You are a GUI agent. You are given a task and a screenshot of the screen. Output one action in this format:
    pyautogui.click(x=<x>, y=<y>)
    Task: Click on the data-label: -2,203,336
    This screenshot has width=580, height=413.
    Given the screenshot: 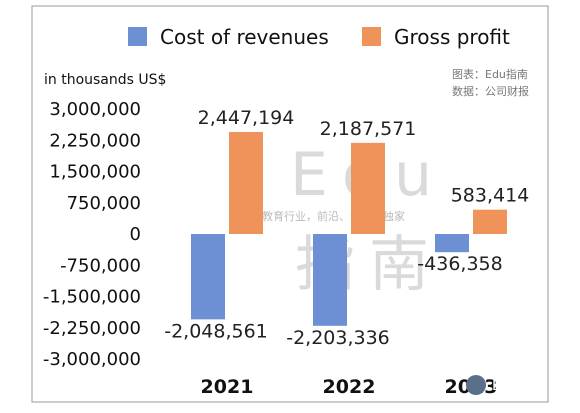 What is the action you would take?
    pyautogui.click(x=338, y=338)
    